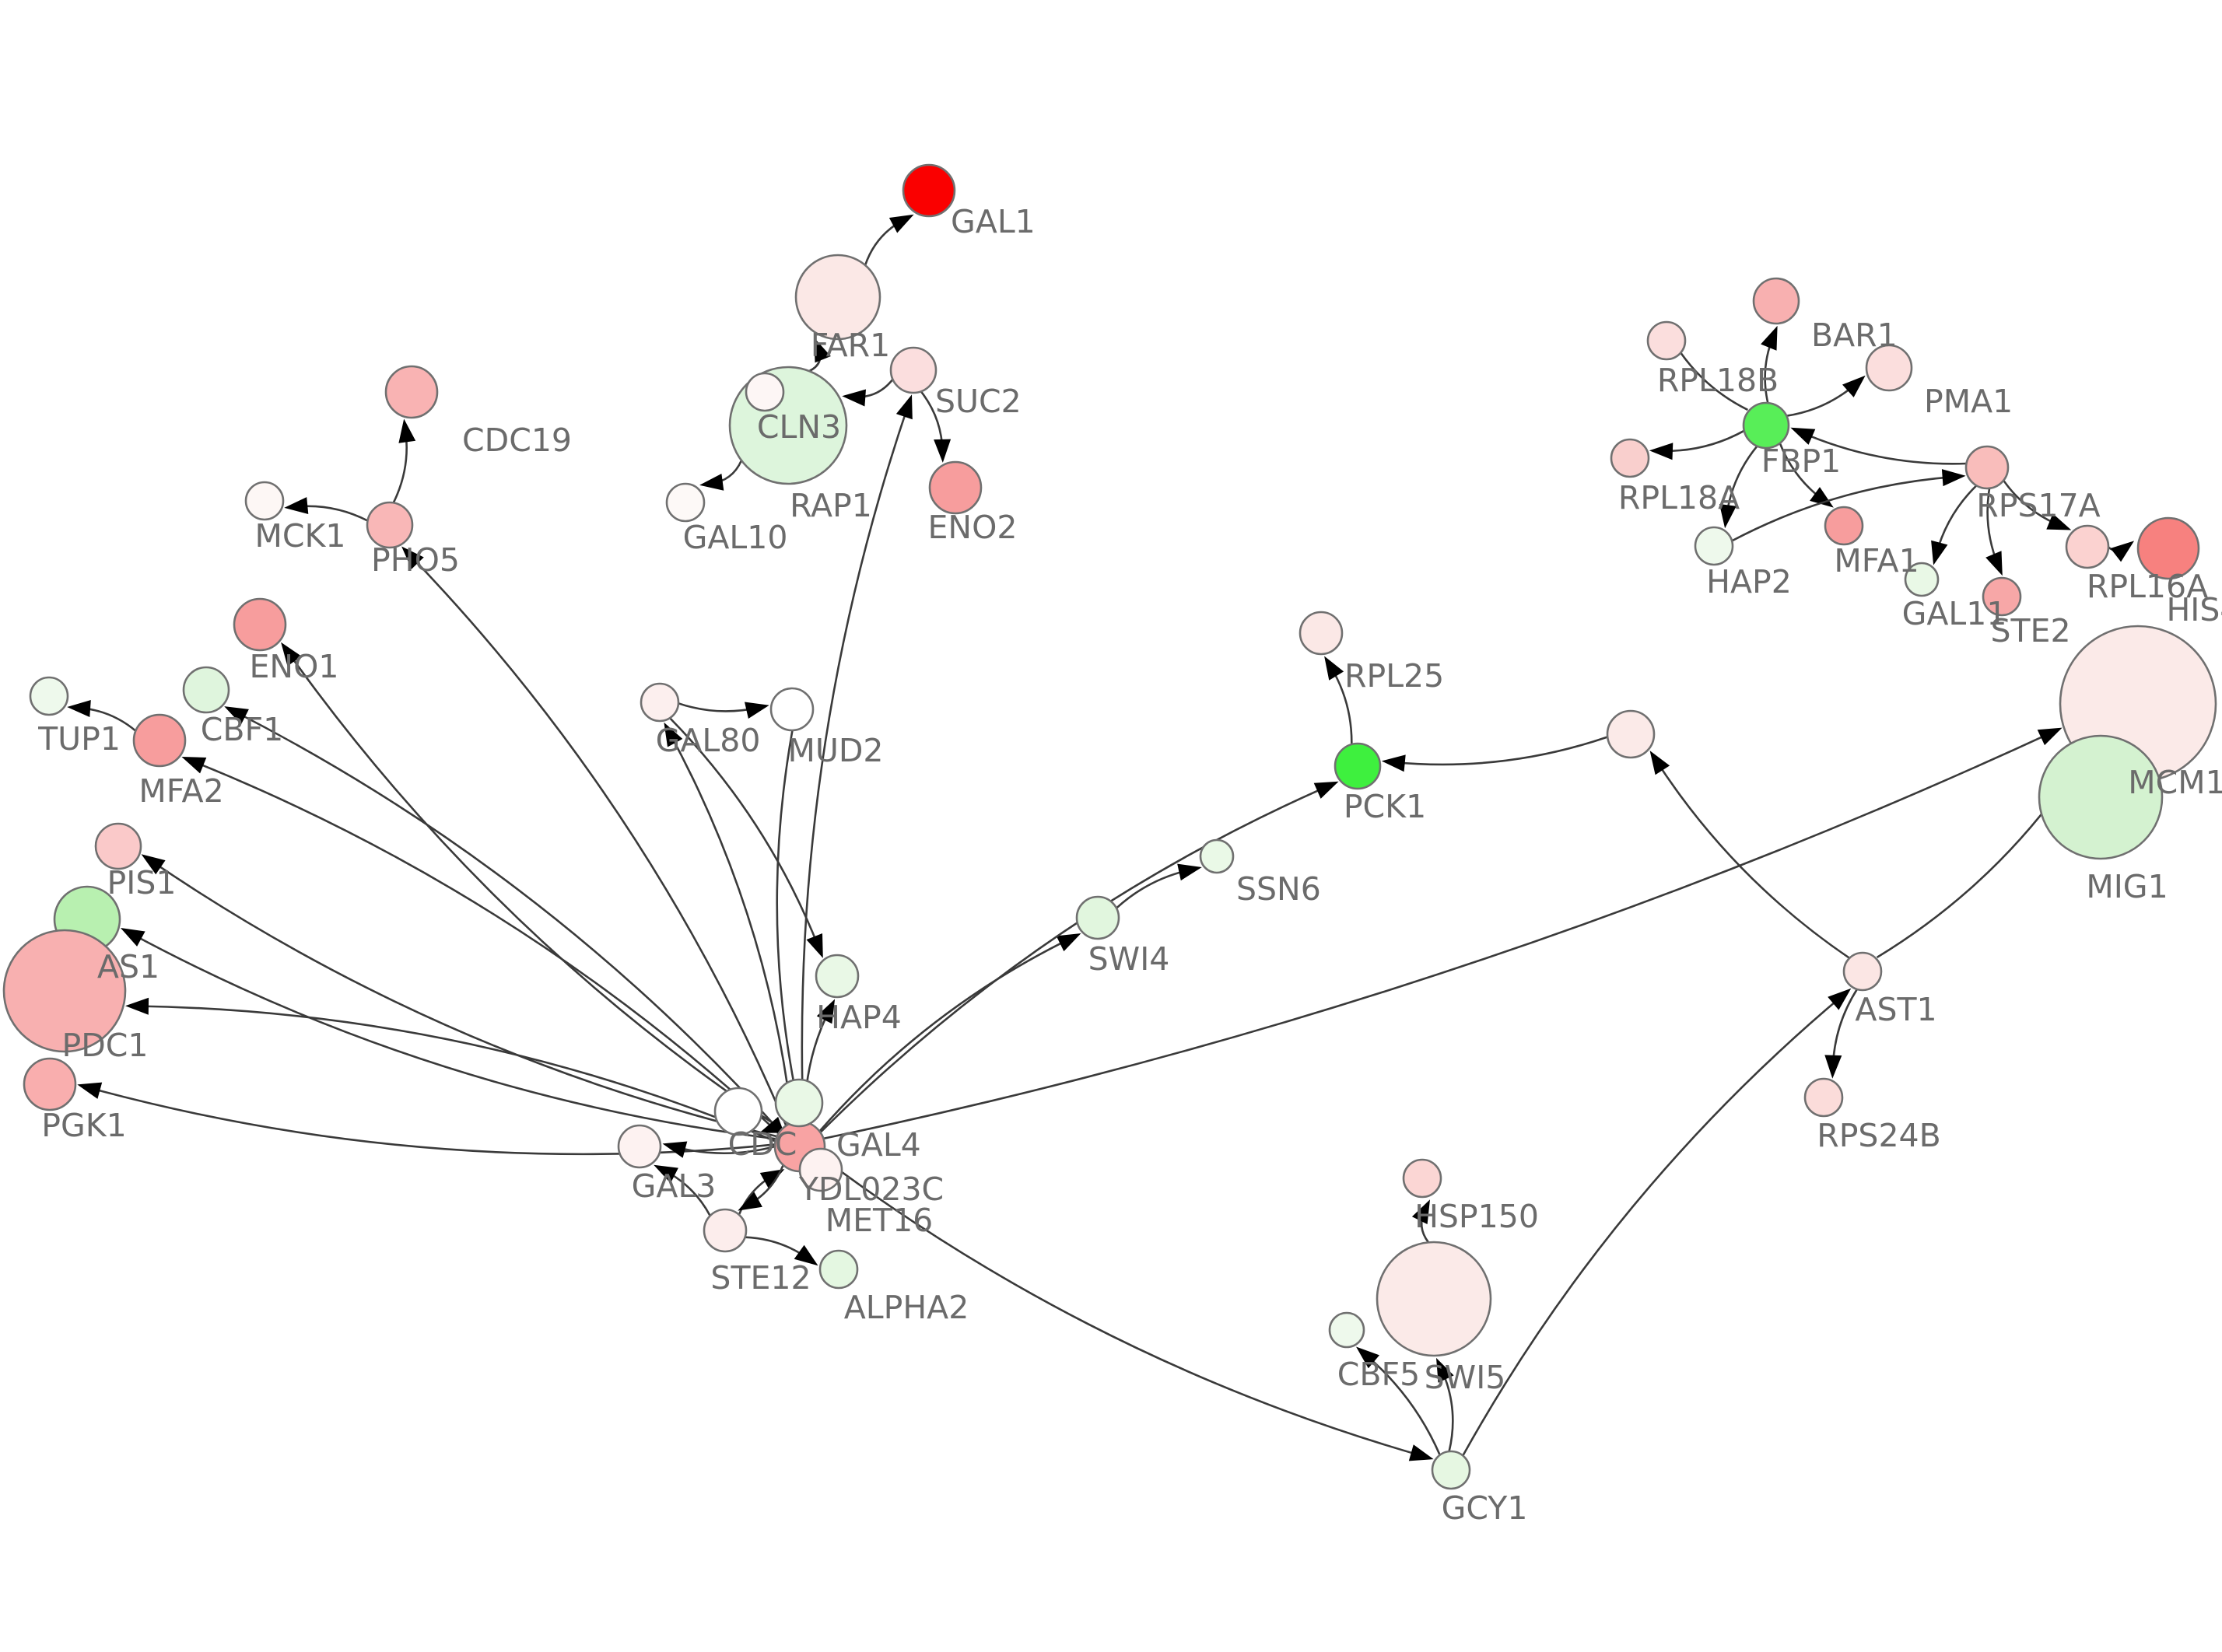 The image size is (2222, 1652). I want to click on gene-label-mck1: MCK1, so click(300, 536).